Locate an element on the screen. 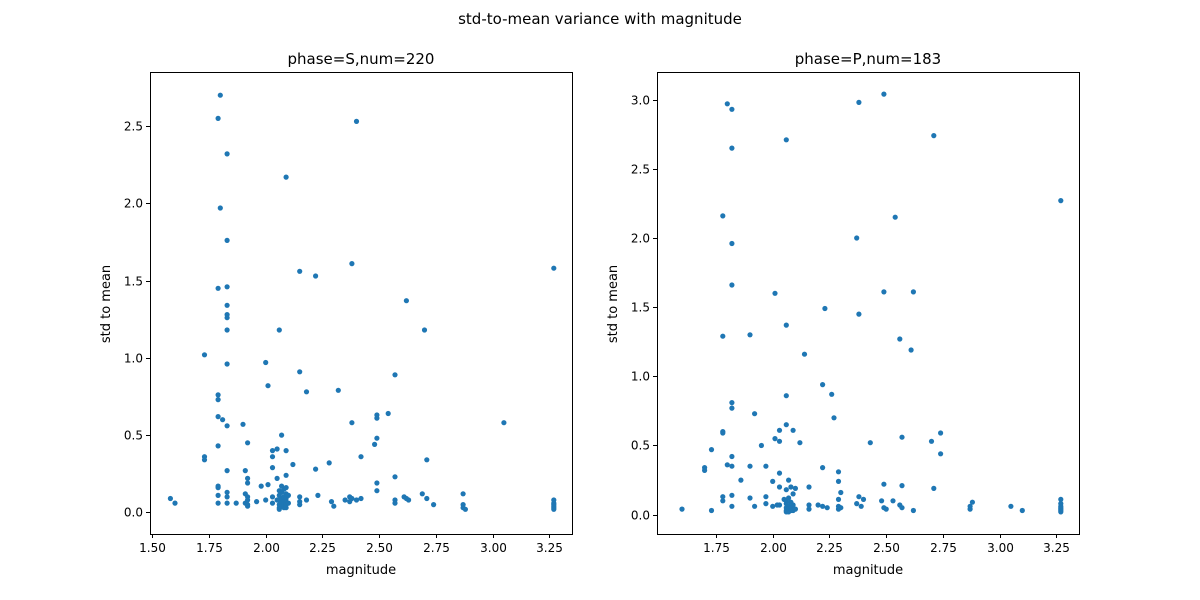 The height and width of the screenshot is (600, 1200). x-tick-label: 3.00 is located at coordinates (493, 548).